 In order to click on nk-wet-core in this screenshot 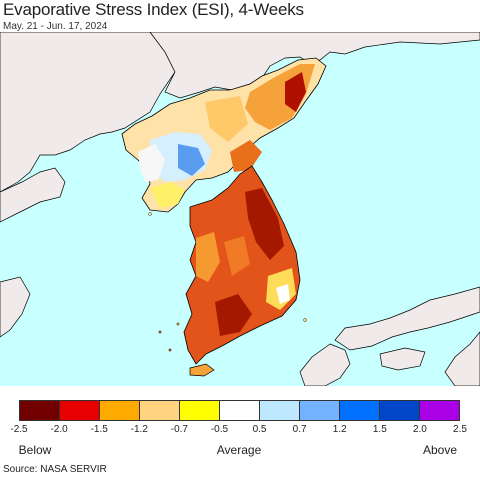, I will do `click(191, 160)`.